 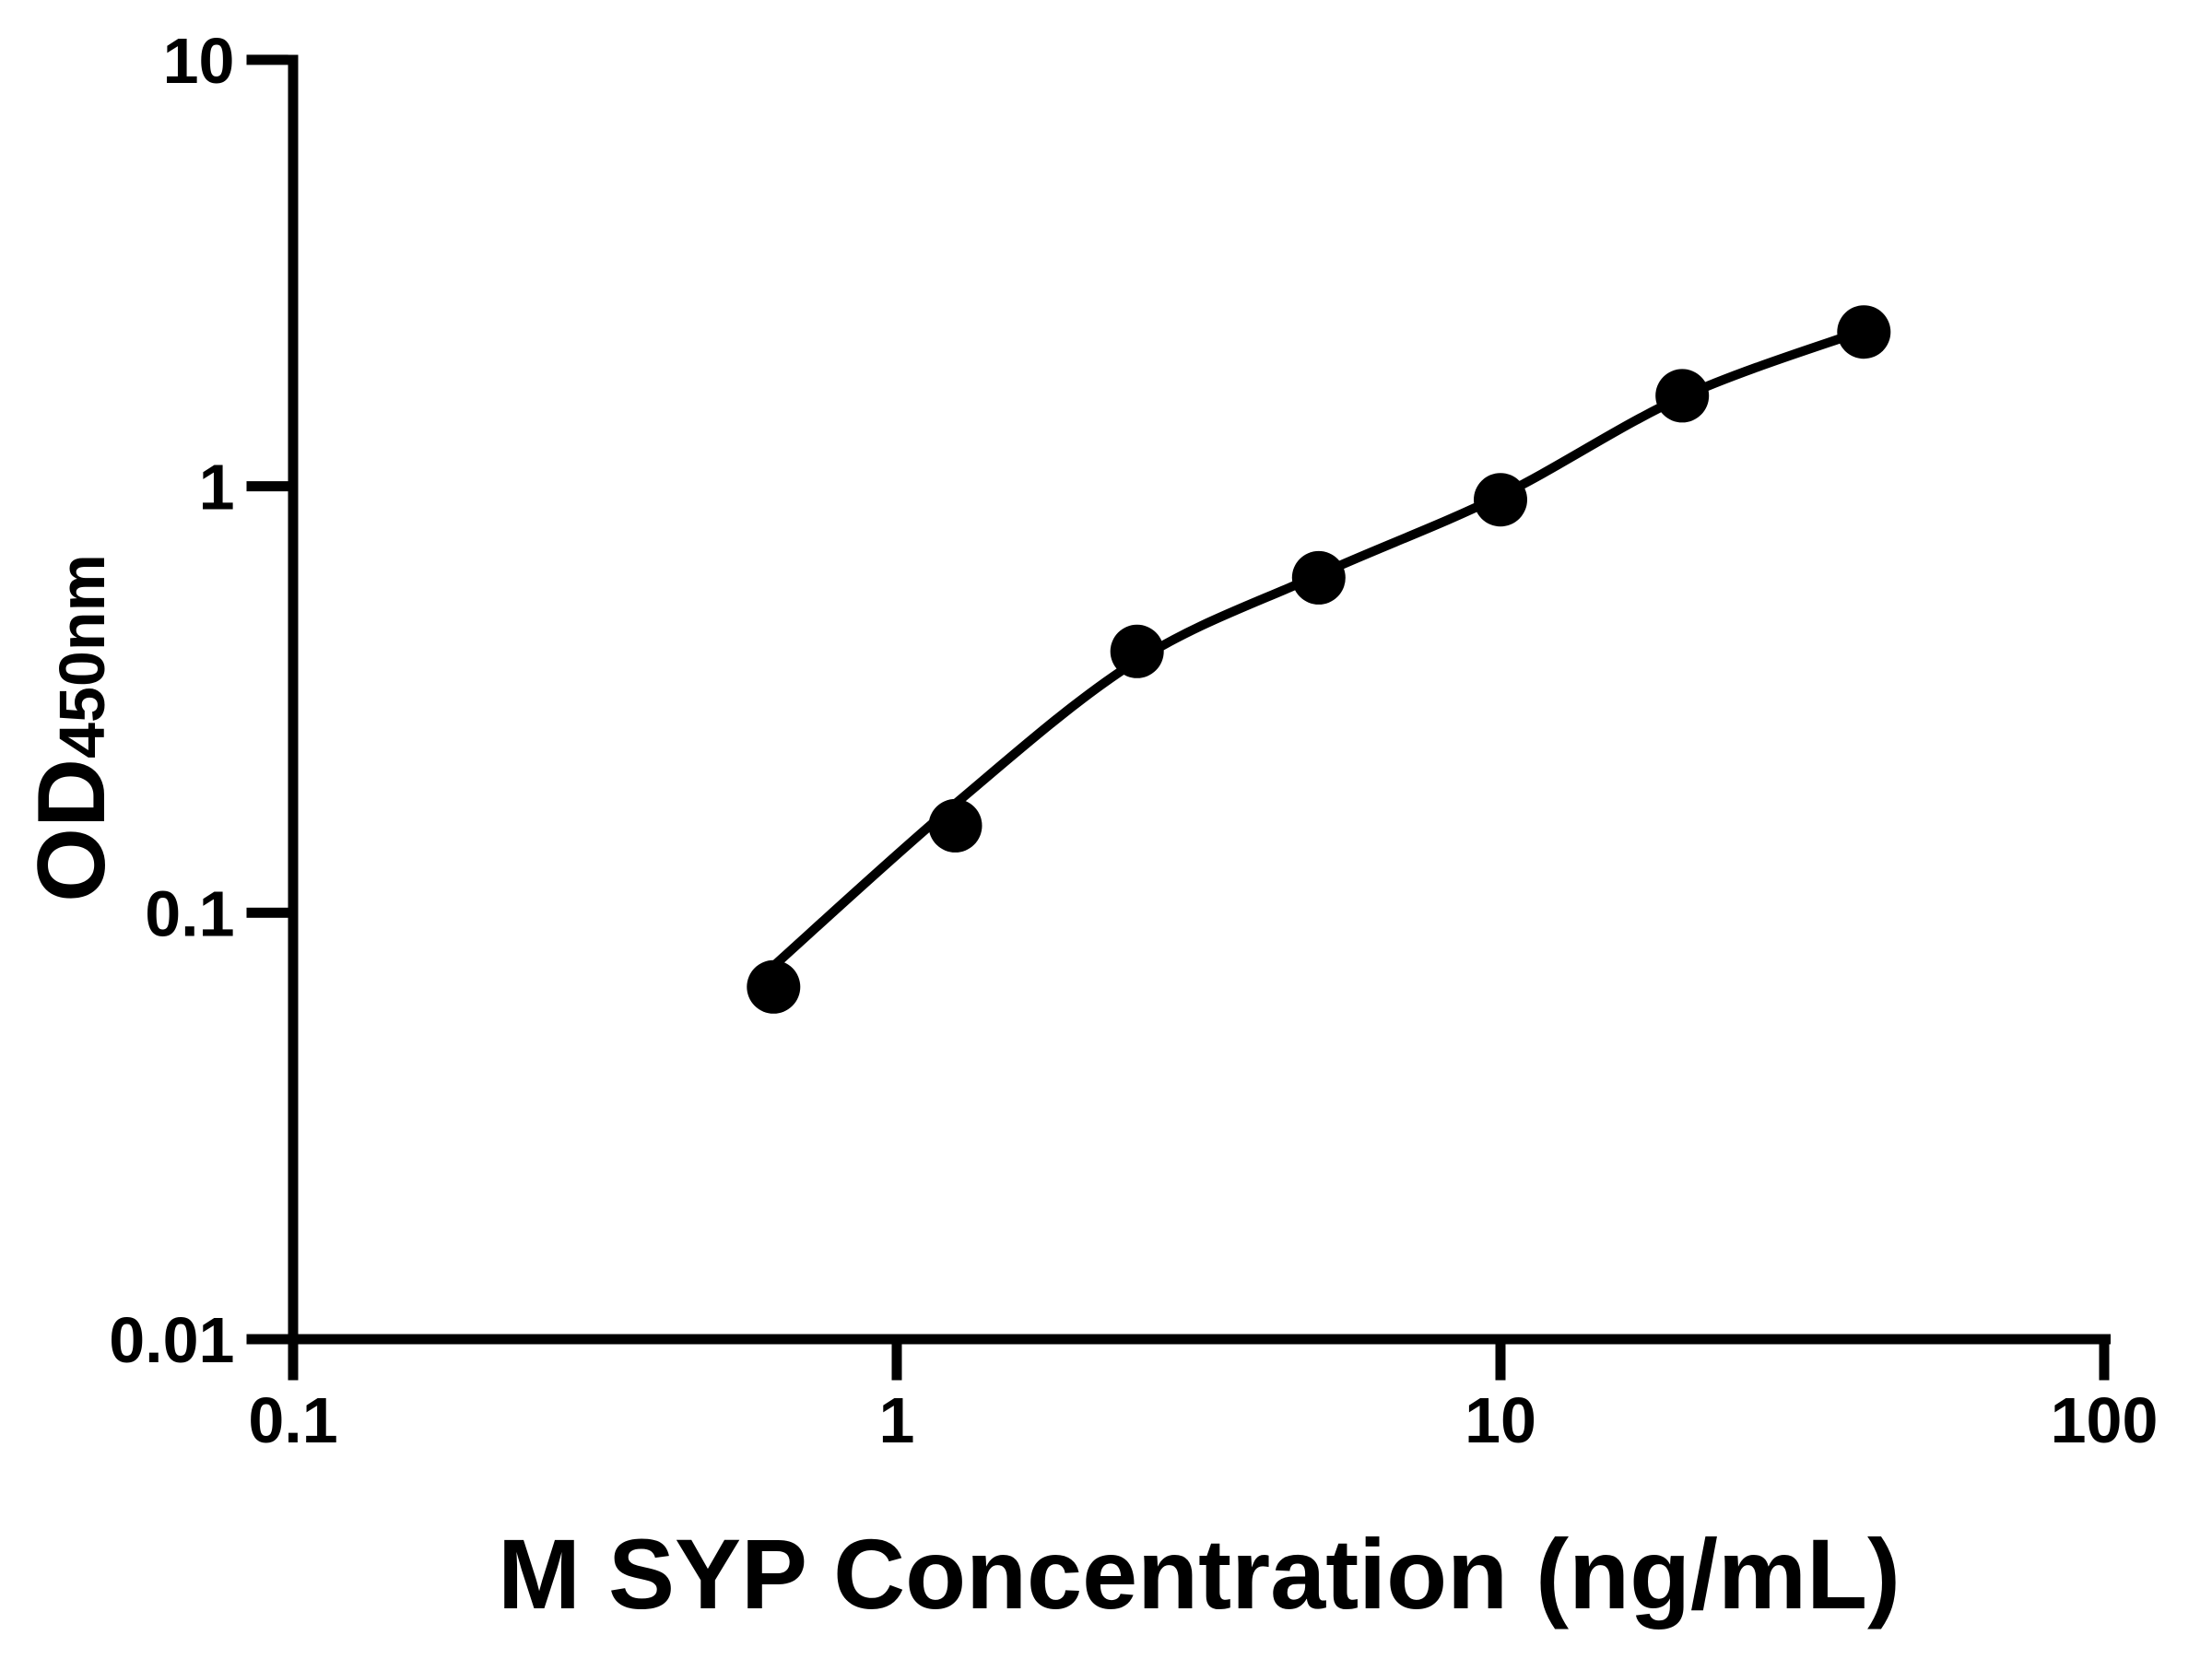 I want to click on x-axis-tick-label: 100, so click(x=2105, y=1420).